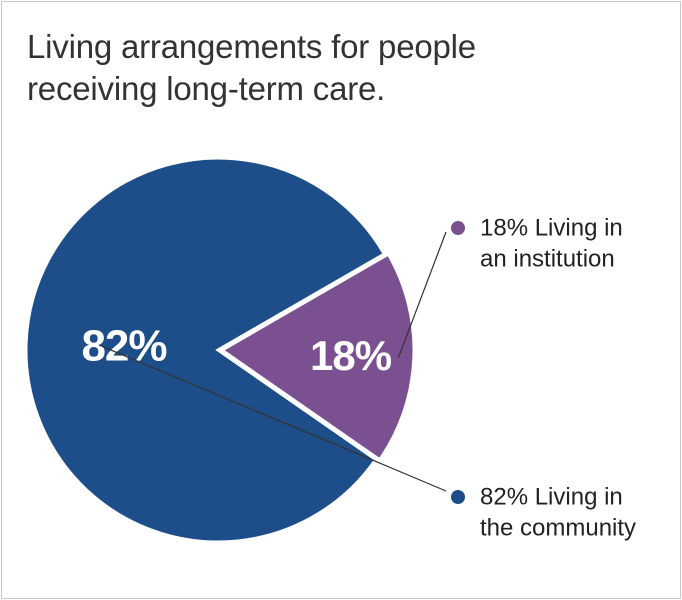 This screenshot has height=600, width=682. I want to click on legend-label-community-line-2: the community, so click(558, 528).